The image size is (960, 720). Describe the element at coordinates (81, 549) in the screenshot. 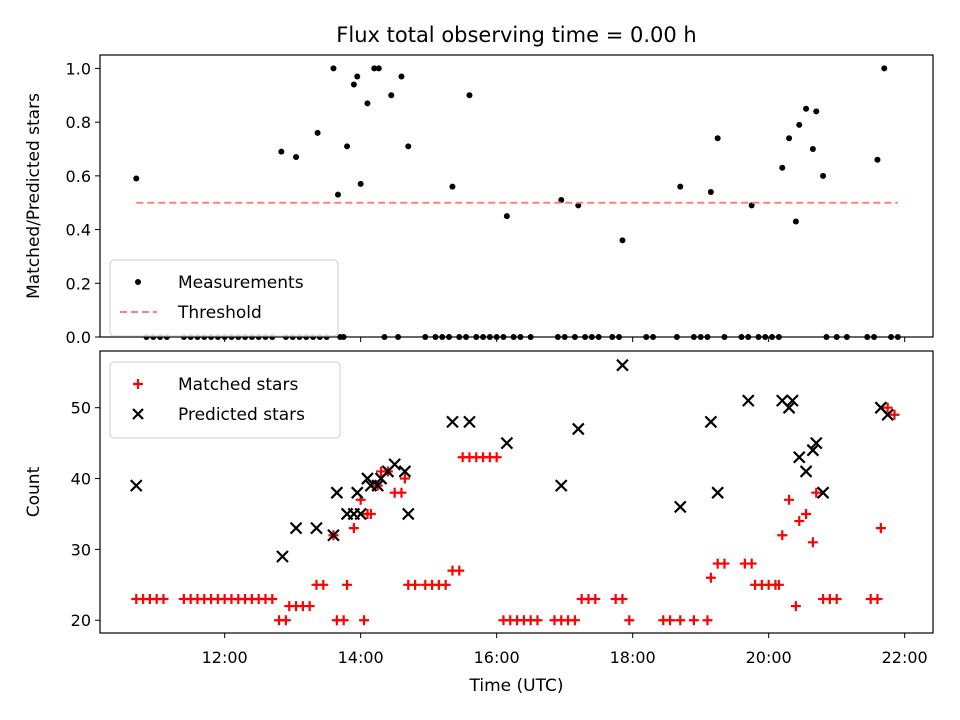

I see `bottom-ytick-label: 30` at that location.